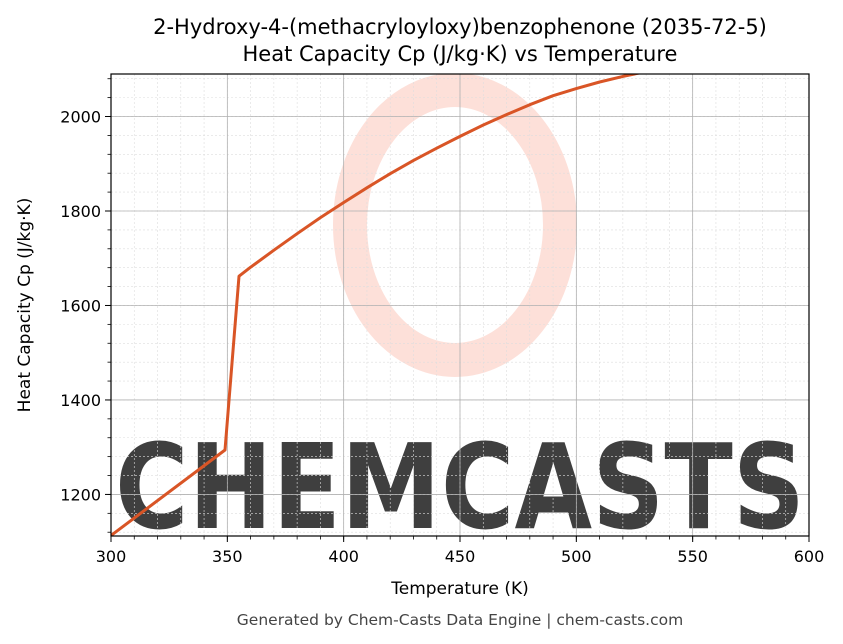 The width and height of the screenshot is (843, 644). I want to click on y-tick-label: 1400, so click(80, 400).